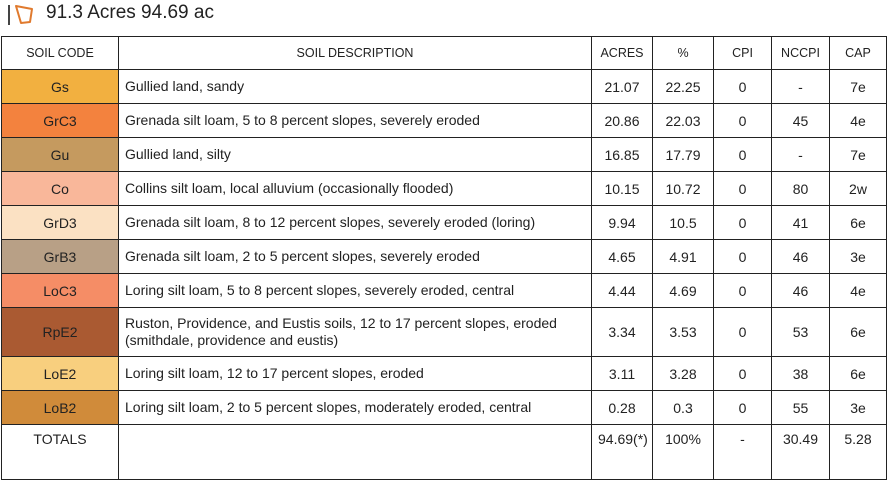 This screenshot has height=480, width=887. Describe the element at coordinates (443, 18) in the screenshot. I see `page-header: 91.3 Acres 94.69 ac` at that location.